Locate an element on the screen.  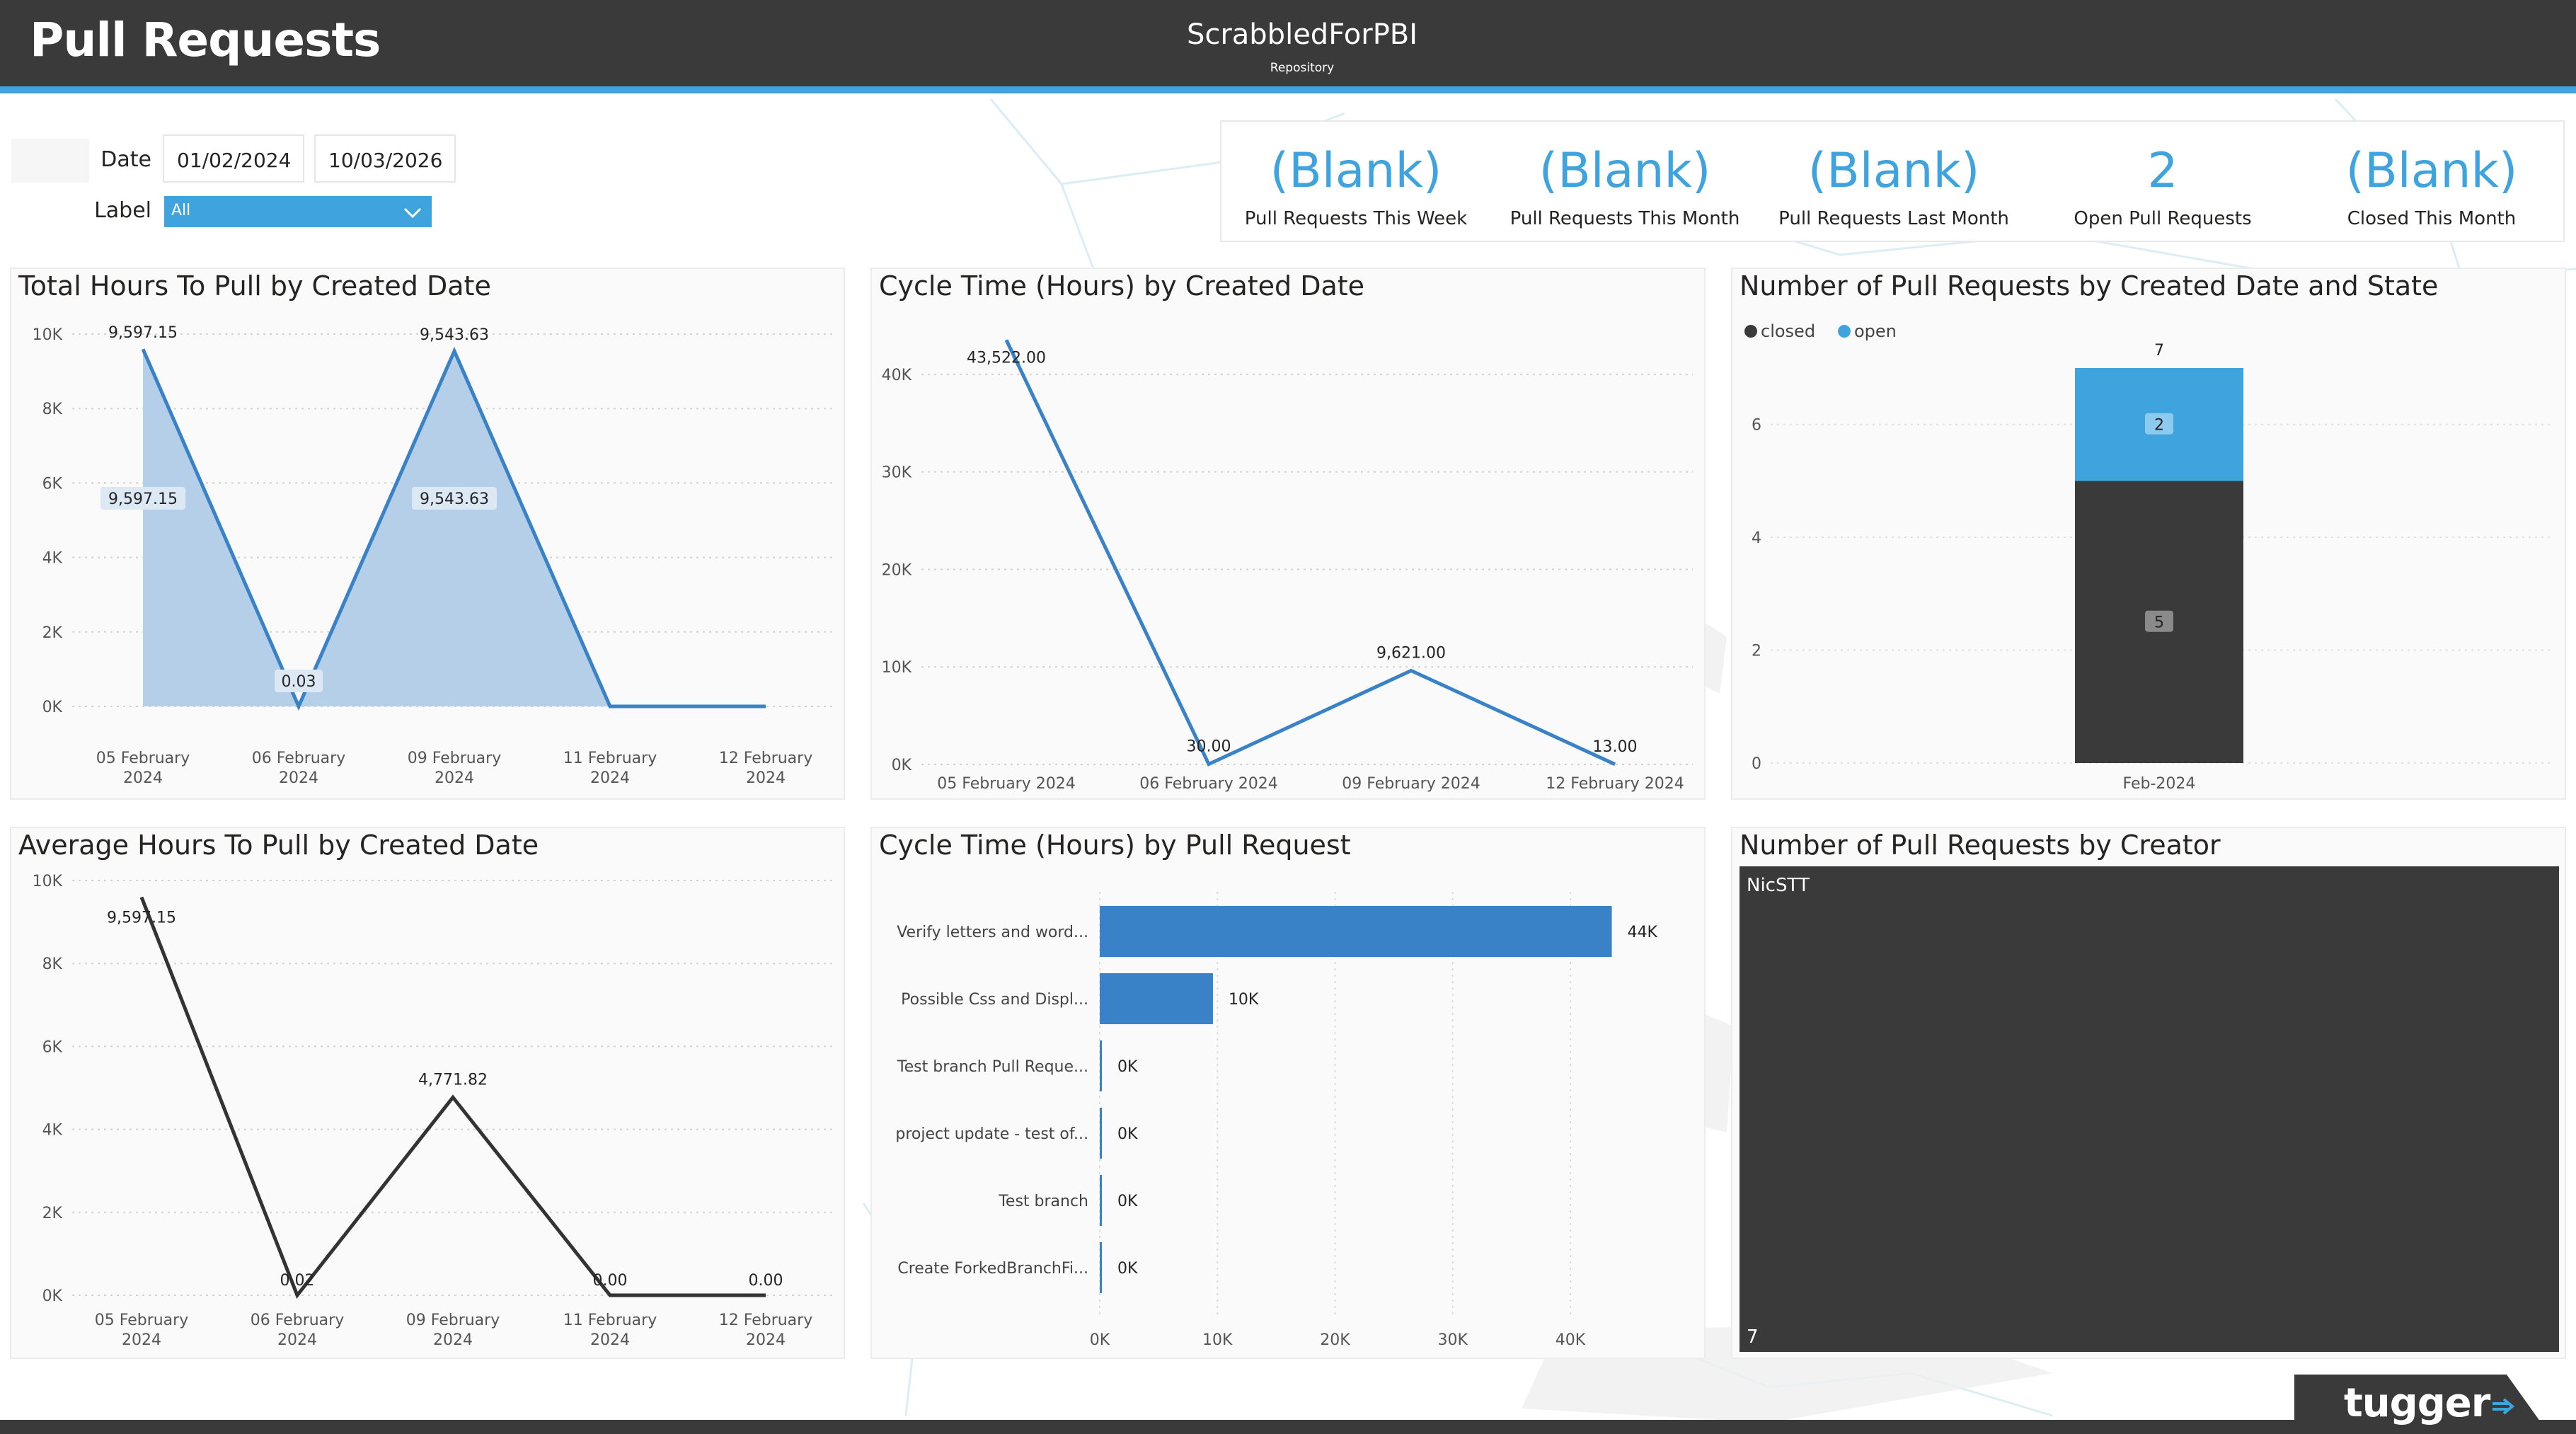
x-tick-label: 05 February is located at coordinates (142, 1320).